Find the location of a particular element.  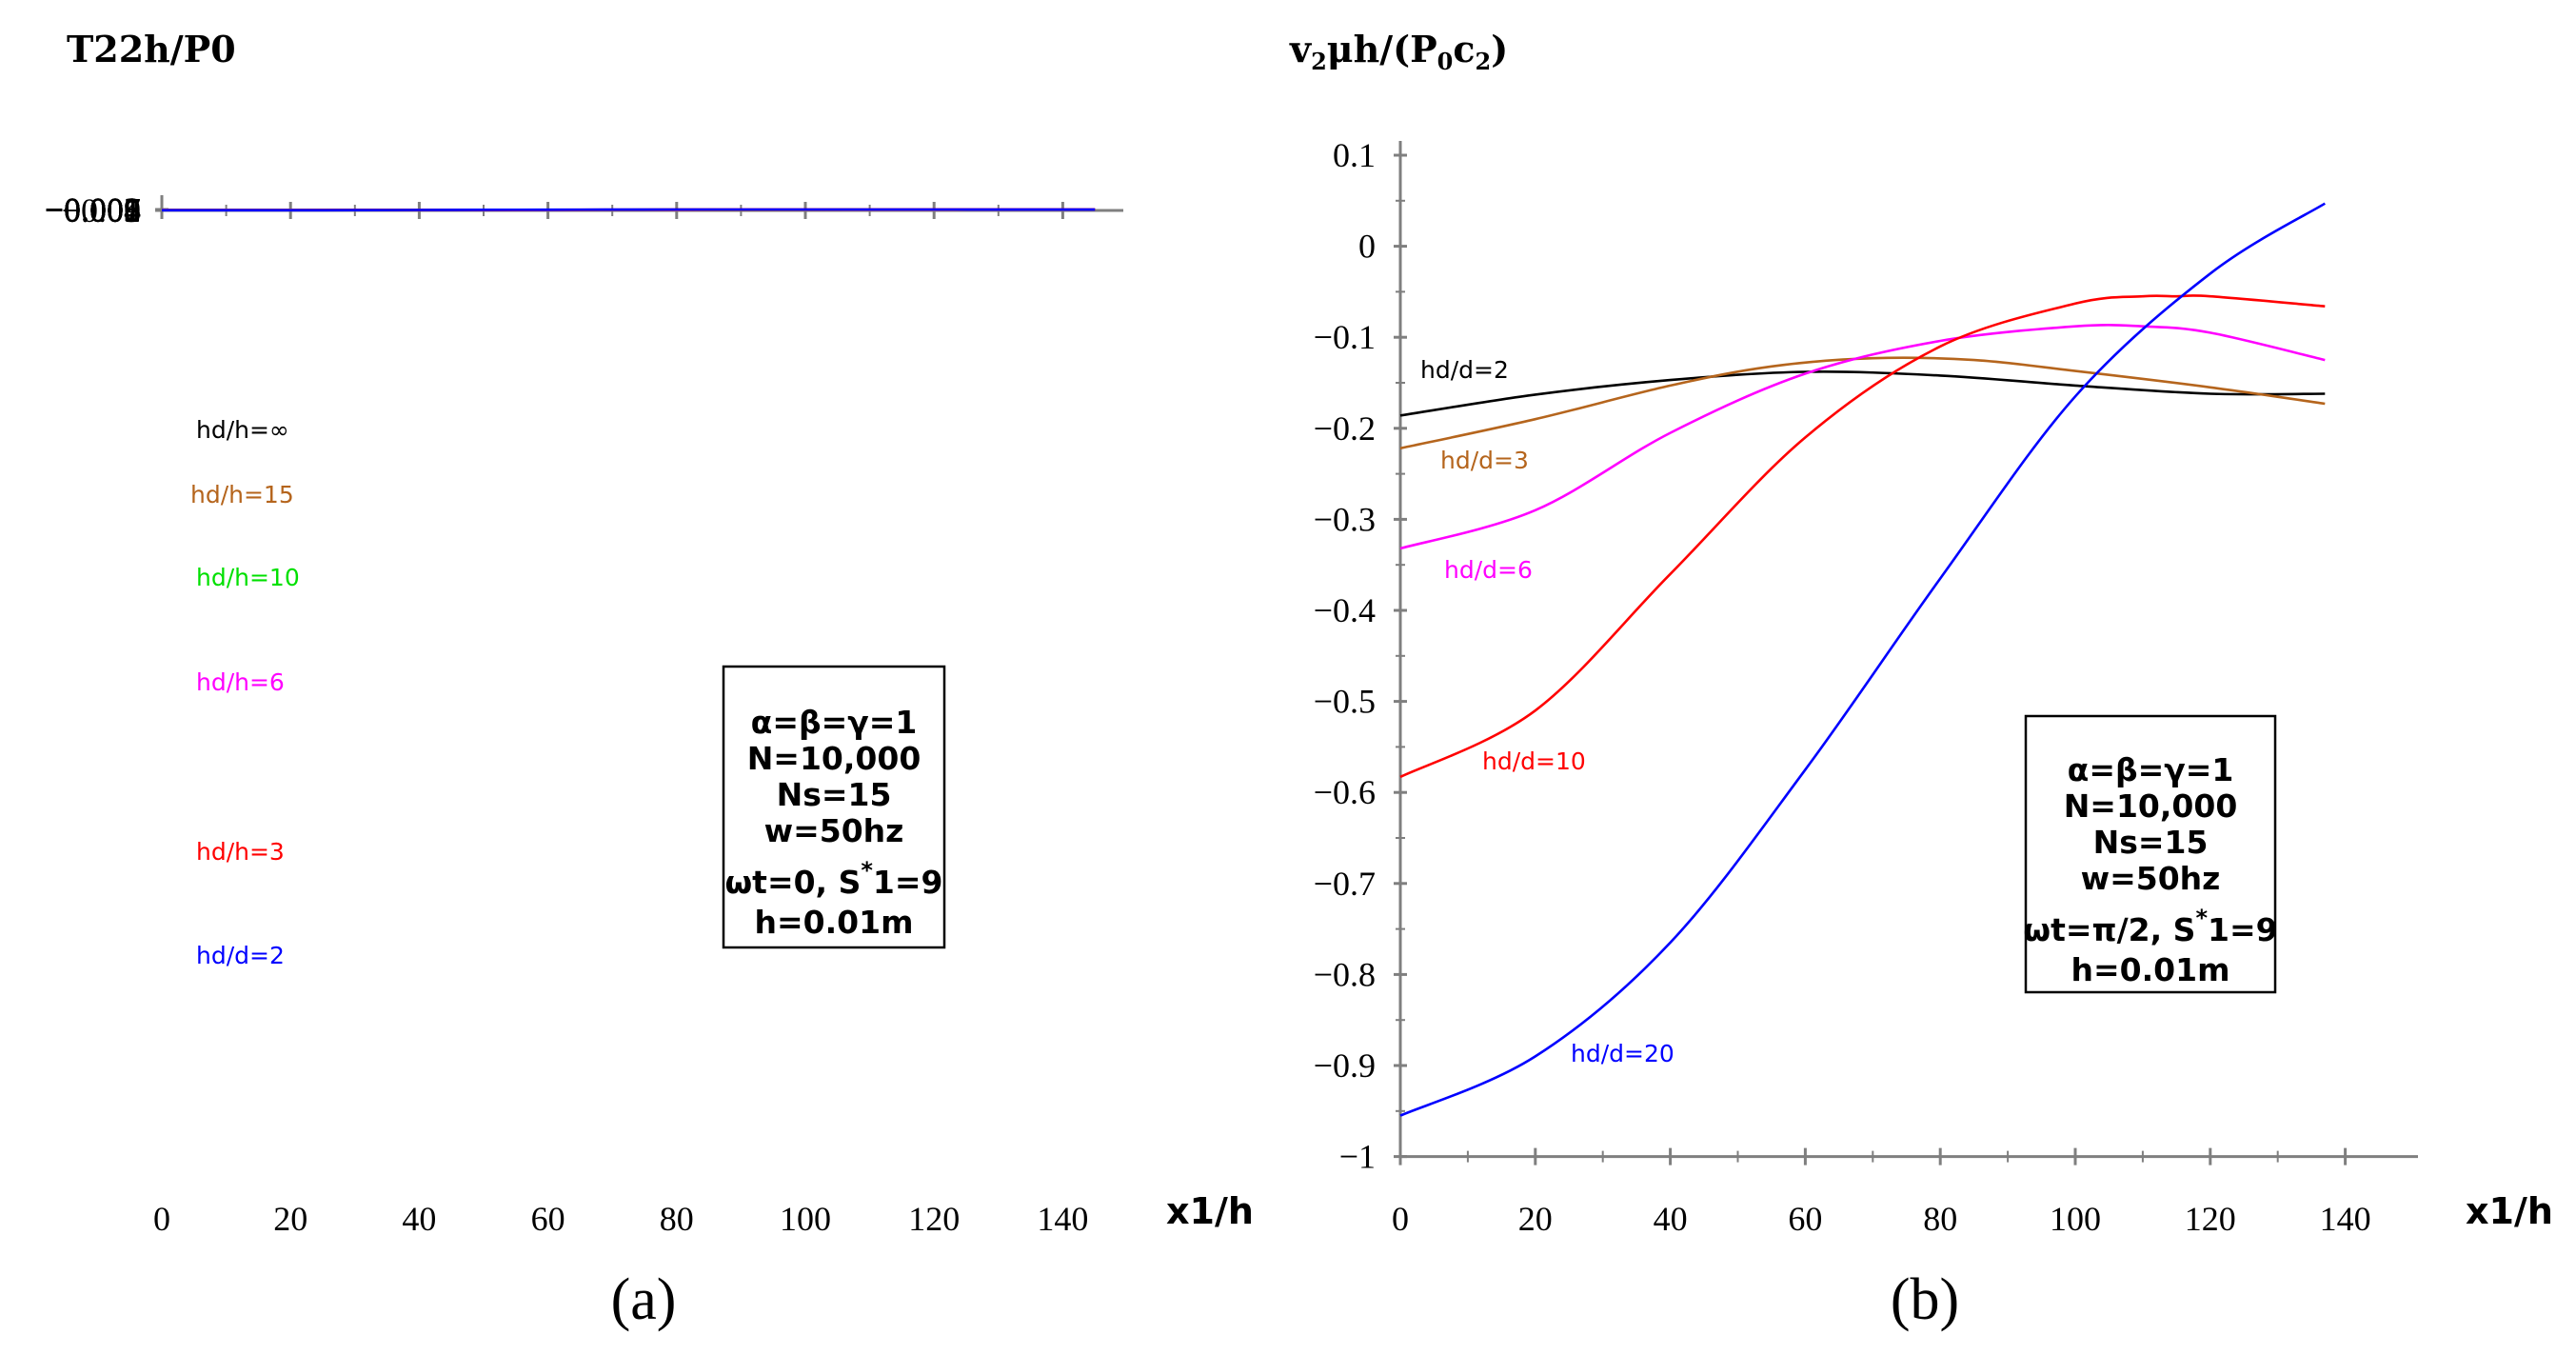

y-tick-label: −0.001 is located at coordinates (93, 209).